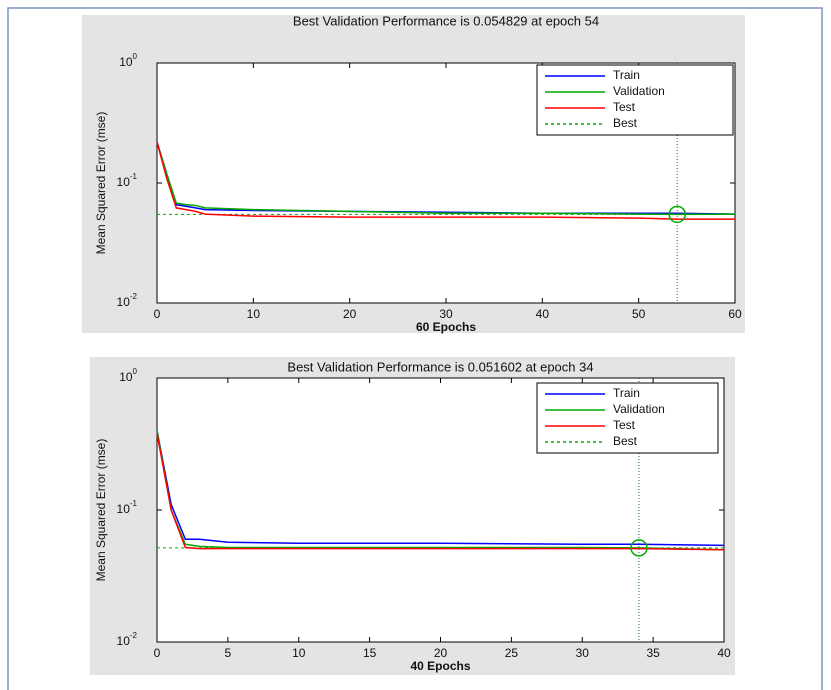 The width and height of the screenshot is (831, 690). I want to click on x-tick-label: 50, so click(639, 314).